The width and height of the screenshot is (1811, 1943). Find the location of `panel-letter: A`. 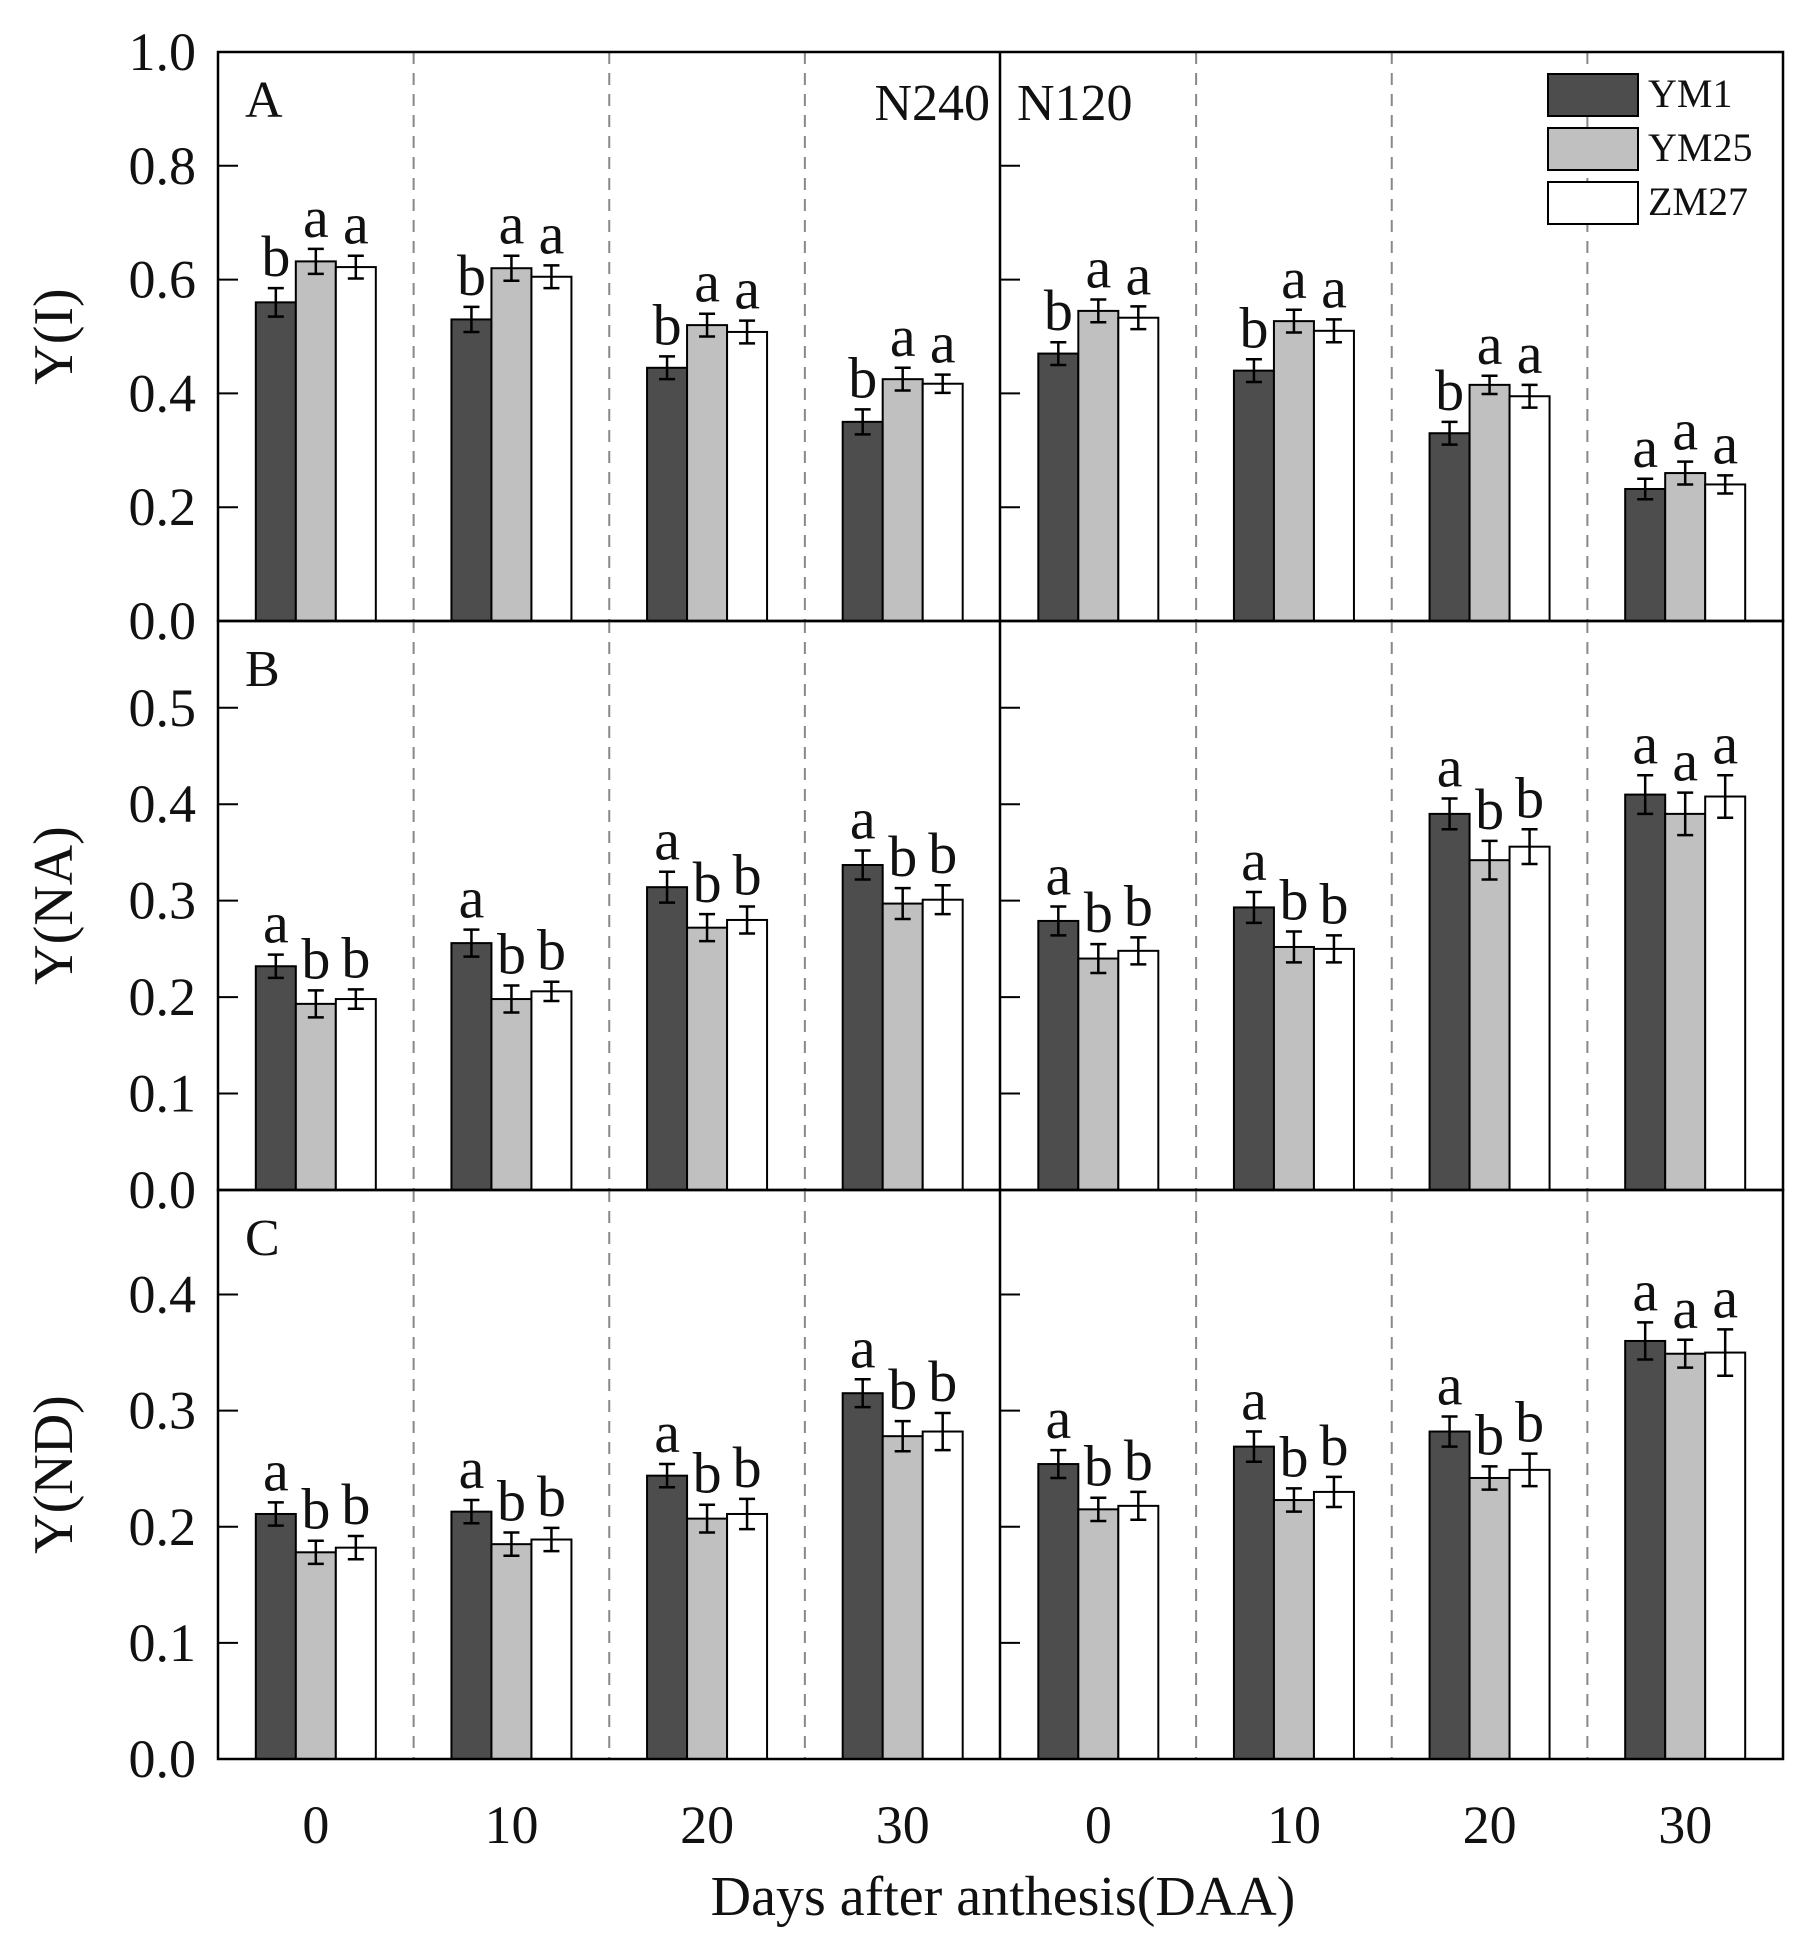

panel-letter: A is located at coordinates (264, 100).